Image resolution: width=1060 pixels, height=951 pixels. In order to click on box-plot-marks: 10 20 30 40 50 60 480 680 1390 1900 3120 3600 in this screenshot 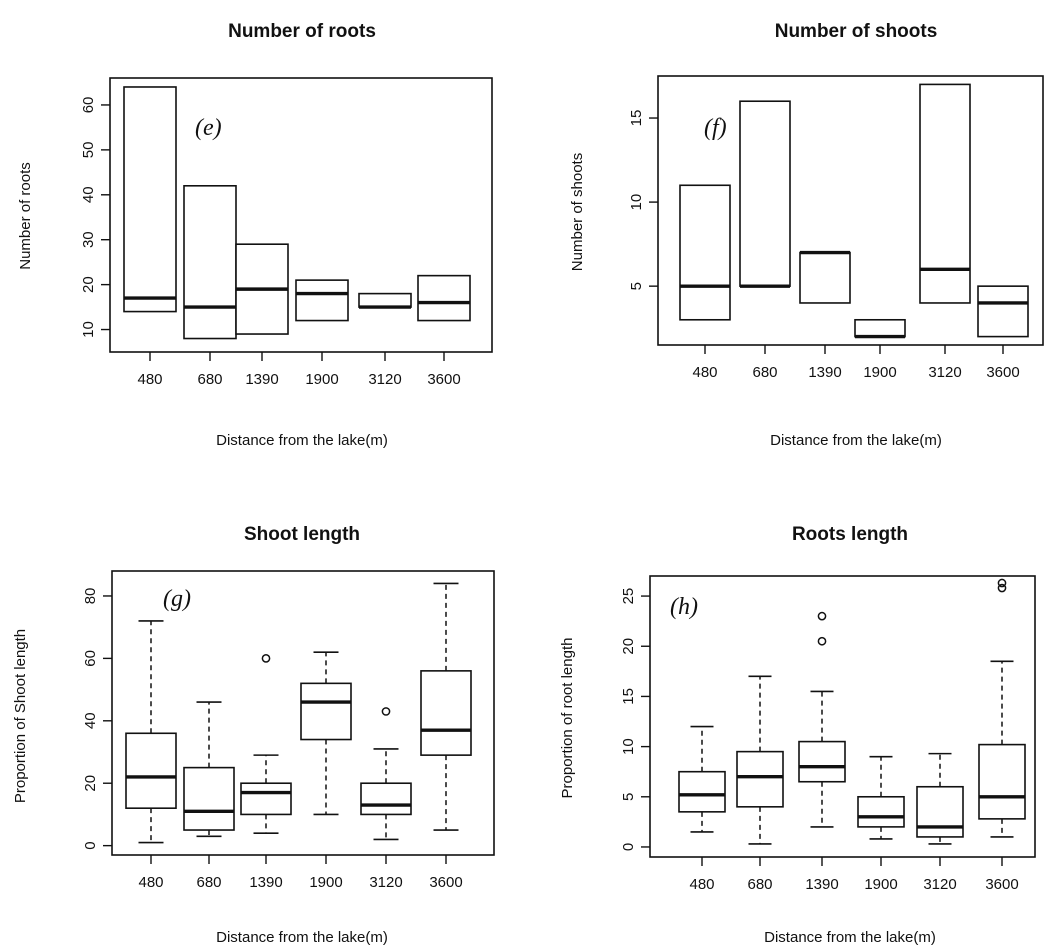, I will do `click(275, 237)`.